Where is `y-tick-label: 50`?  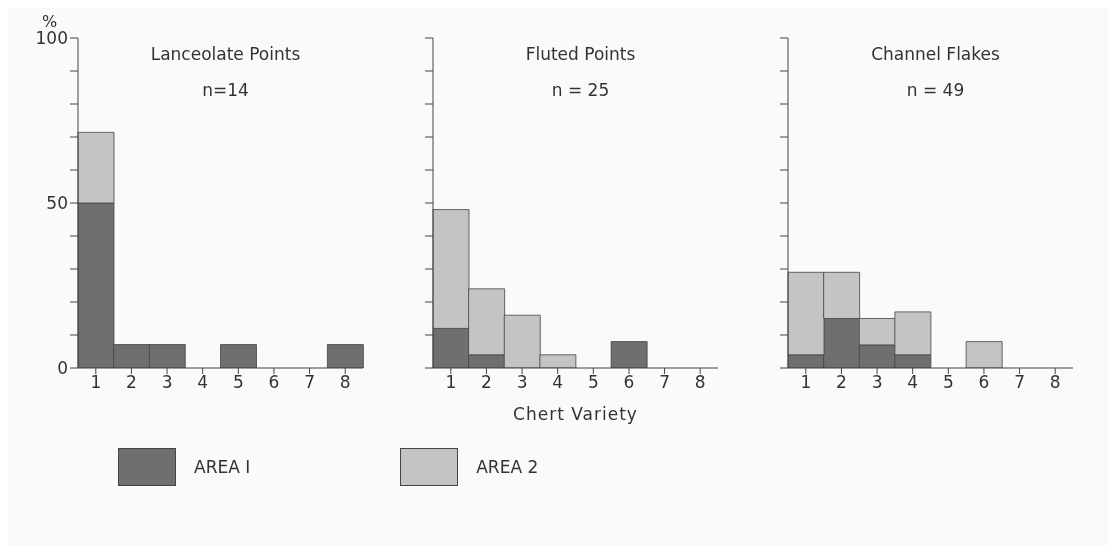
y-tick-label: 50 is located at coordinates (57, 203).